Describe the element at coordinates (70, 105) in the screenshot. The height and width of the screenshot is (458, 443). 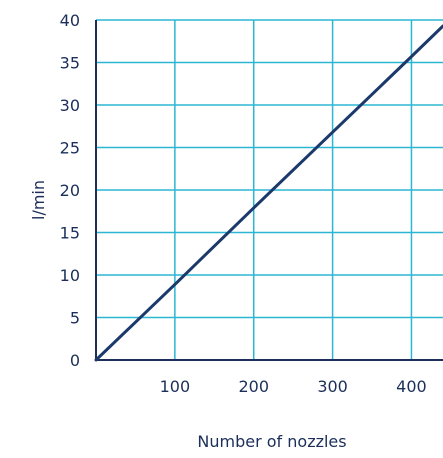
I see `y-tick-label: 30` at that location.